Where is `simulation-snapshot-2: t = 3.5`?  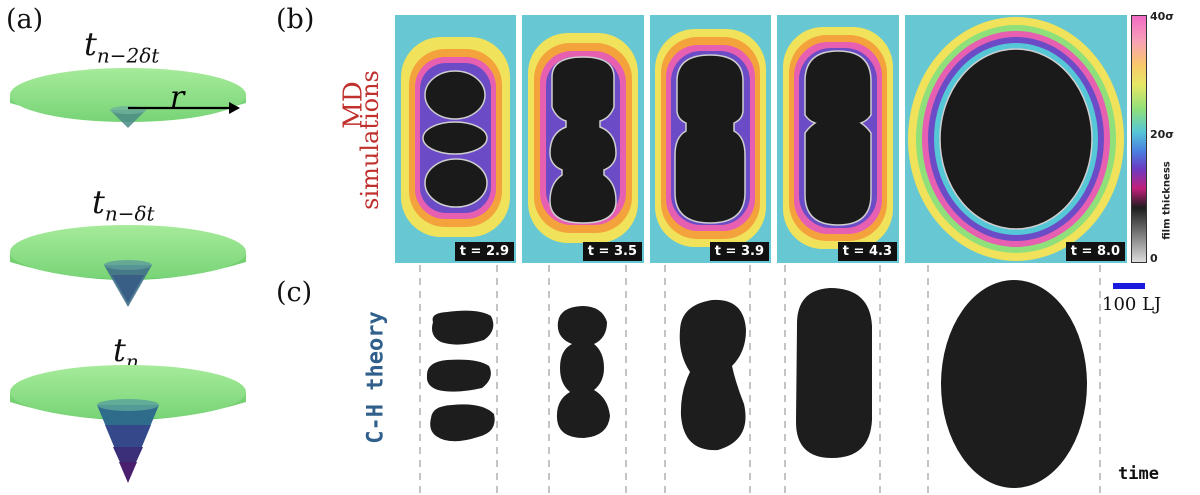
simulation-snapshot-2: t = 3.5 is located at coordinates (583, 139).